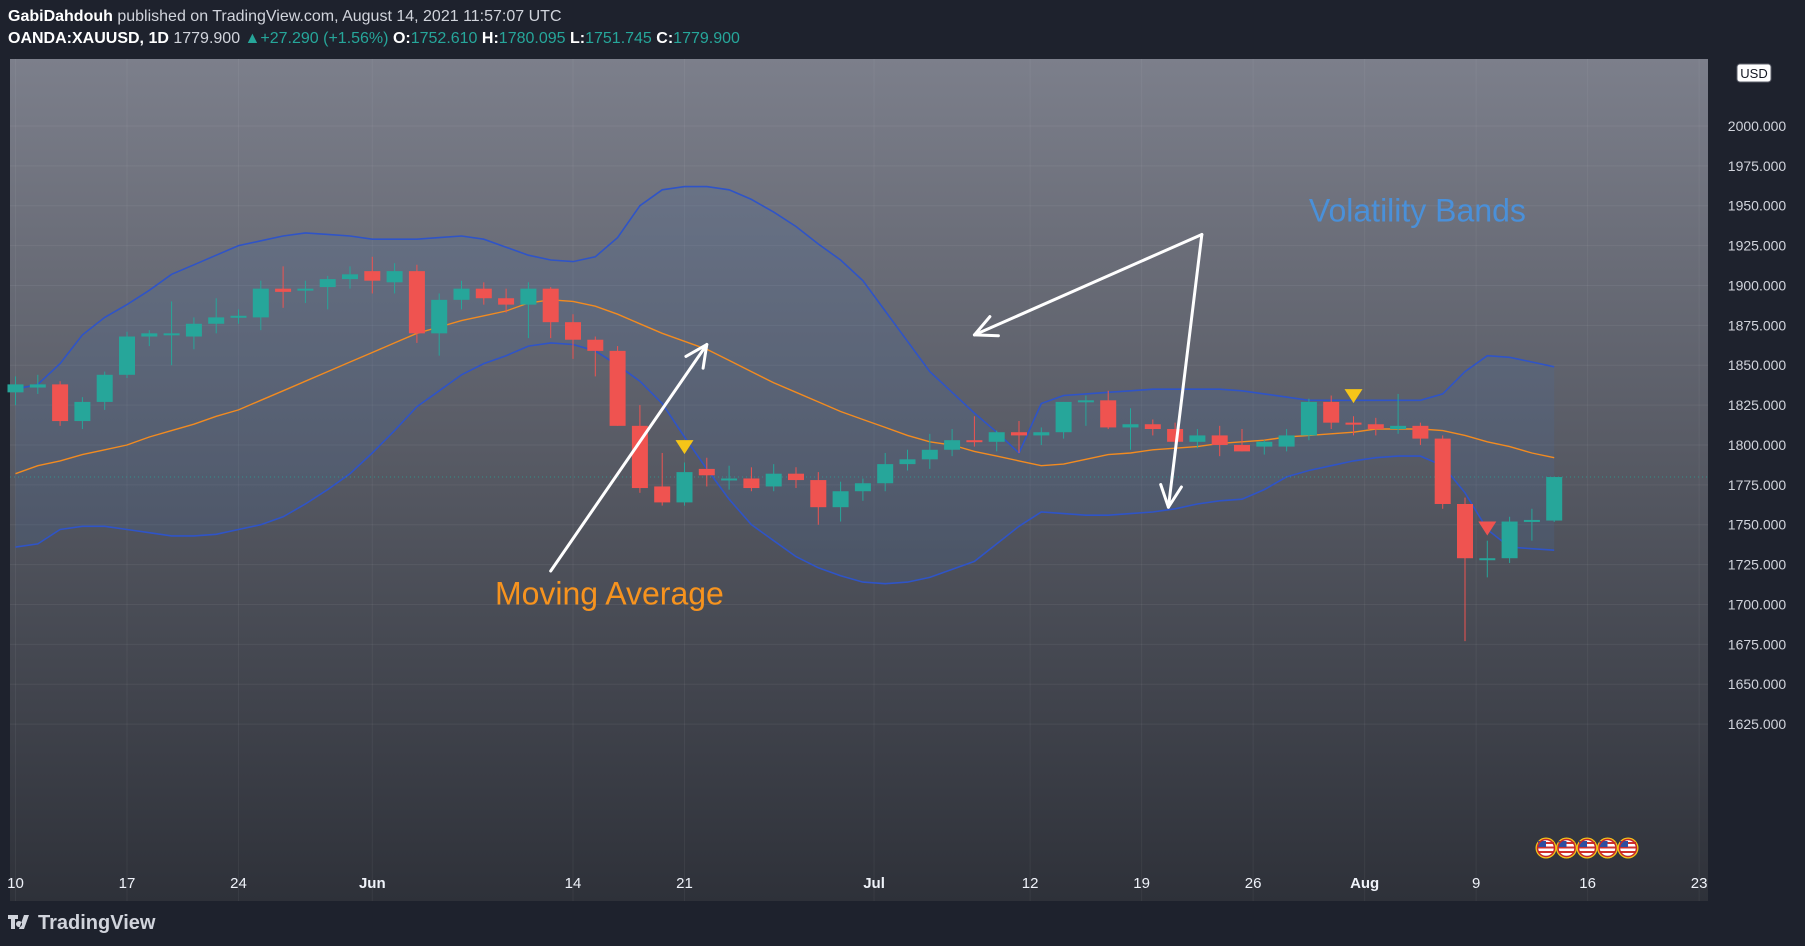 Image resolution: width=1805 pixels, height=946 pixels. What do you see at coordinates (1587, 883) in the screenshot?
I see `time-tick-label: 16` at bounding box center [1587, 883].